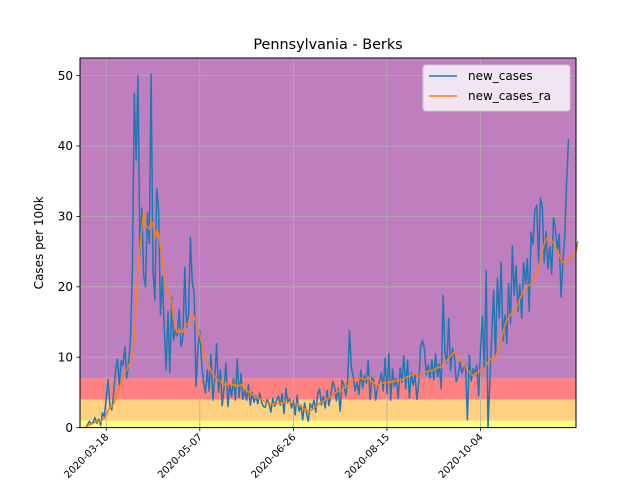  What do you see at coordinates (327, 45) in the screenshot?
I see `chart-title: Pennsylvania - Berks` at bounding box center [327, 45].